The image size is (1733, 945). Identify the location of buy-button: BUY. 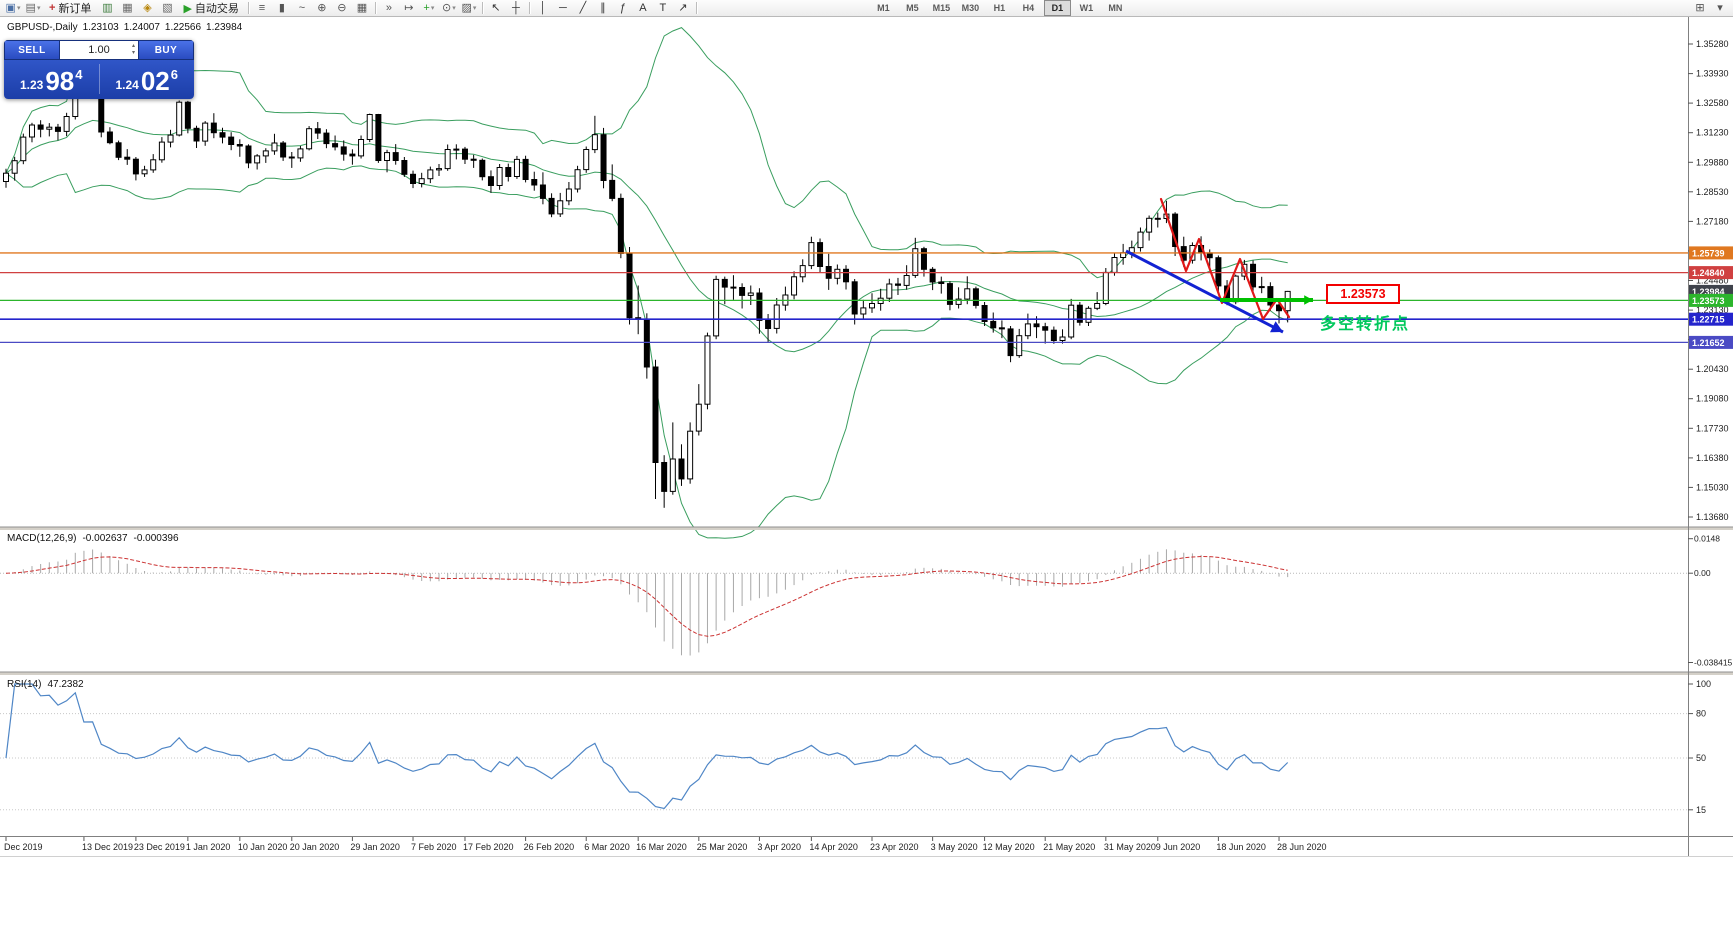
(166, 50).